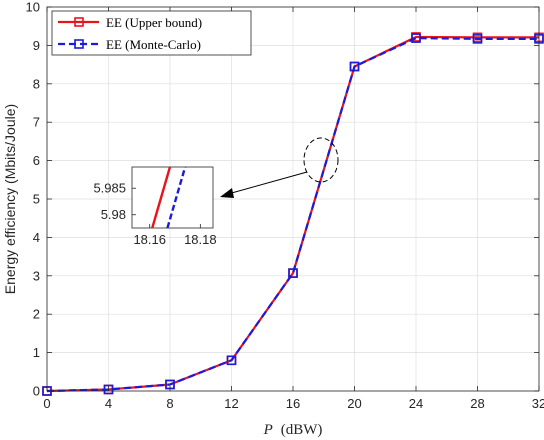  What do you see at coordinates (36, 391) in the screenshot?
I see `y-tick-label: 0` at bounding box center [36, 391].